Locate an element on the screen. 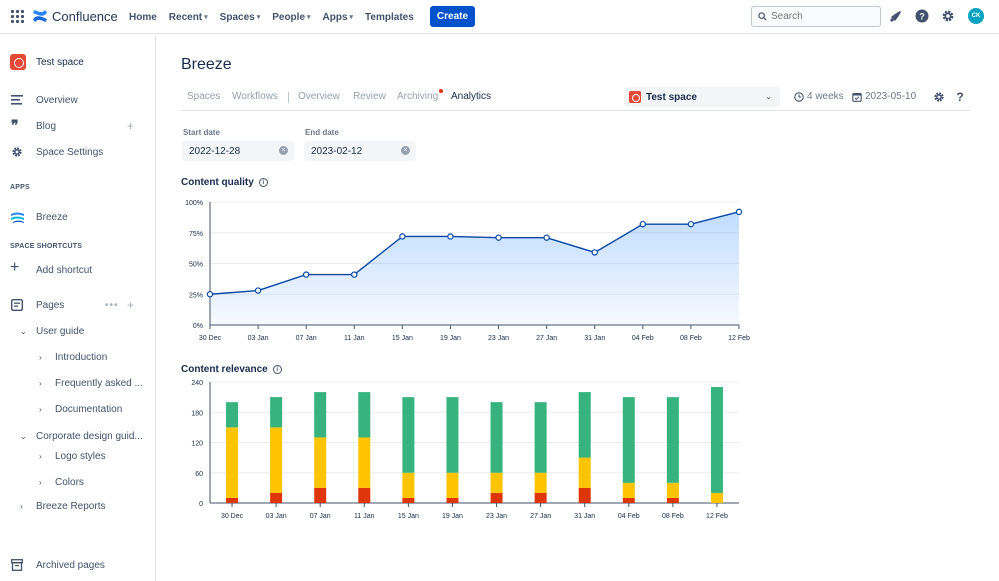 This screenshot has height=581, width=999. x-tick-label: 07 Jan is located at coordinates (306, 338).